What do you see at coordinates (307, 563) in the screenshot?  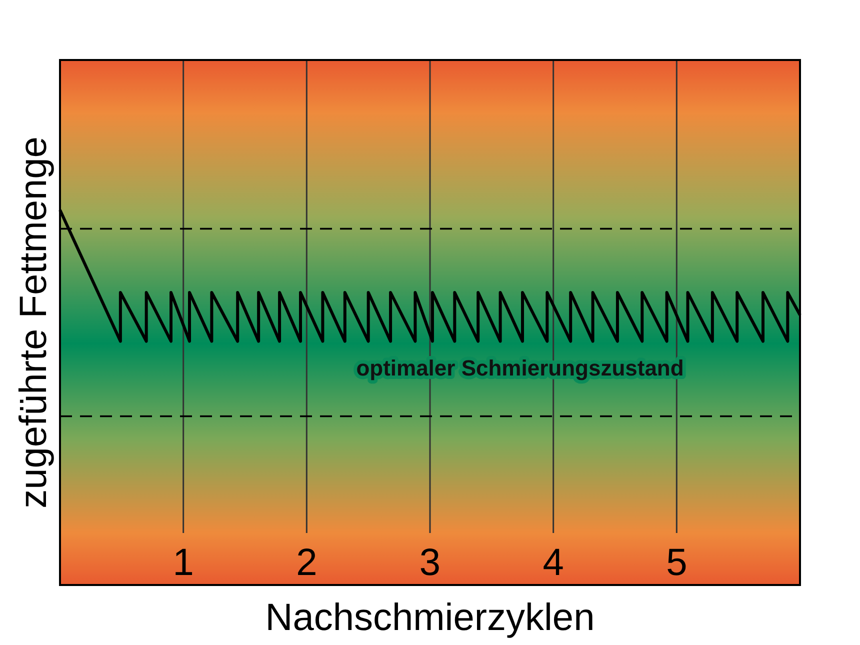 I see `x-tick-label: 2` at bounding box center [307, 563].